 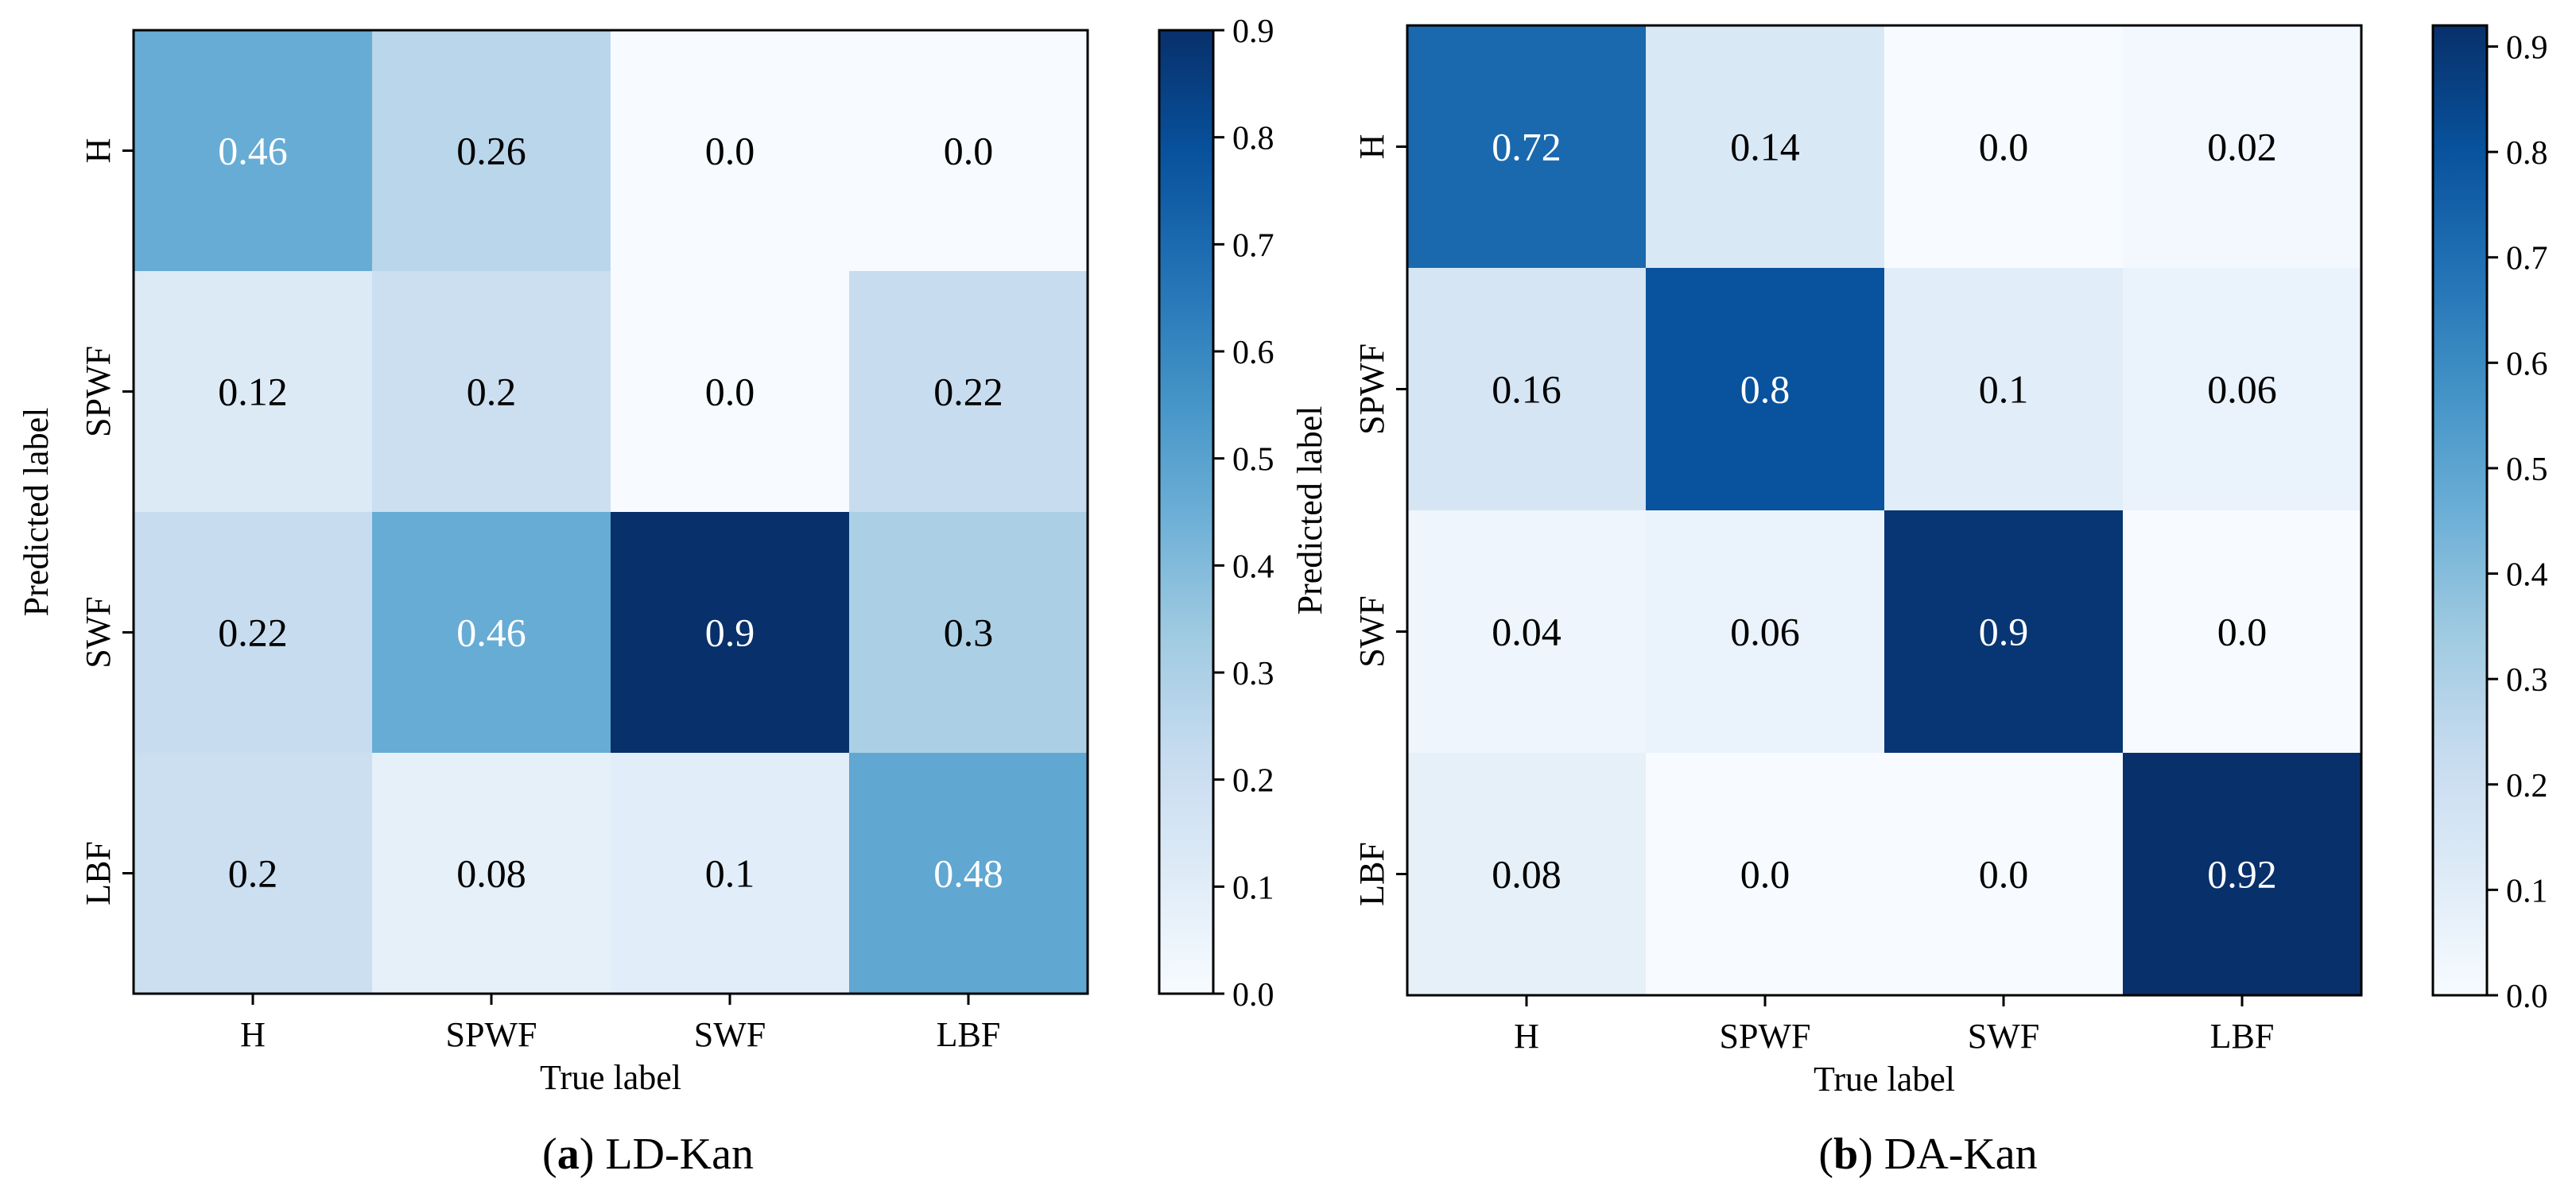 I want to click on cell-value-label: 0.16, so click(x=1527, y=389).